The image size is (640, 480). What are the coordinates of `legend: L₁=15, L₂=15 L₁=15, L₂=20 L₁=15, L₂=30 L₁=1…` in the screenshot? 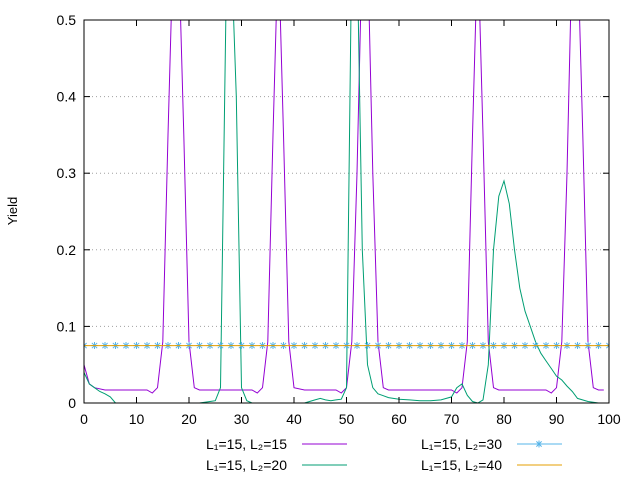 It's located at (384, 454).